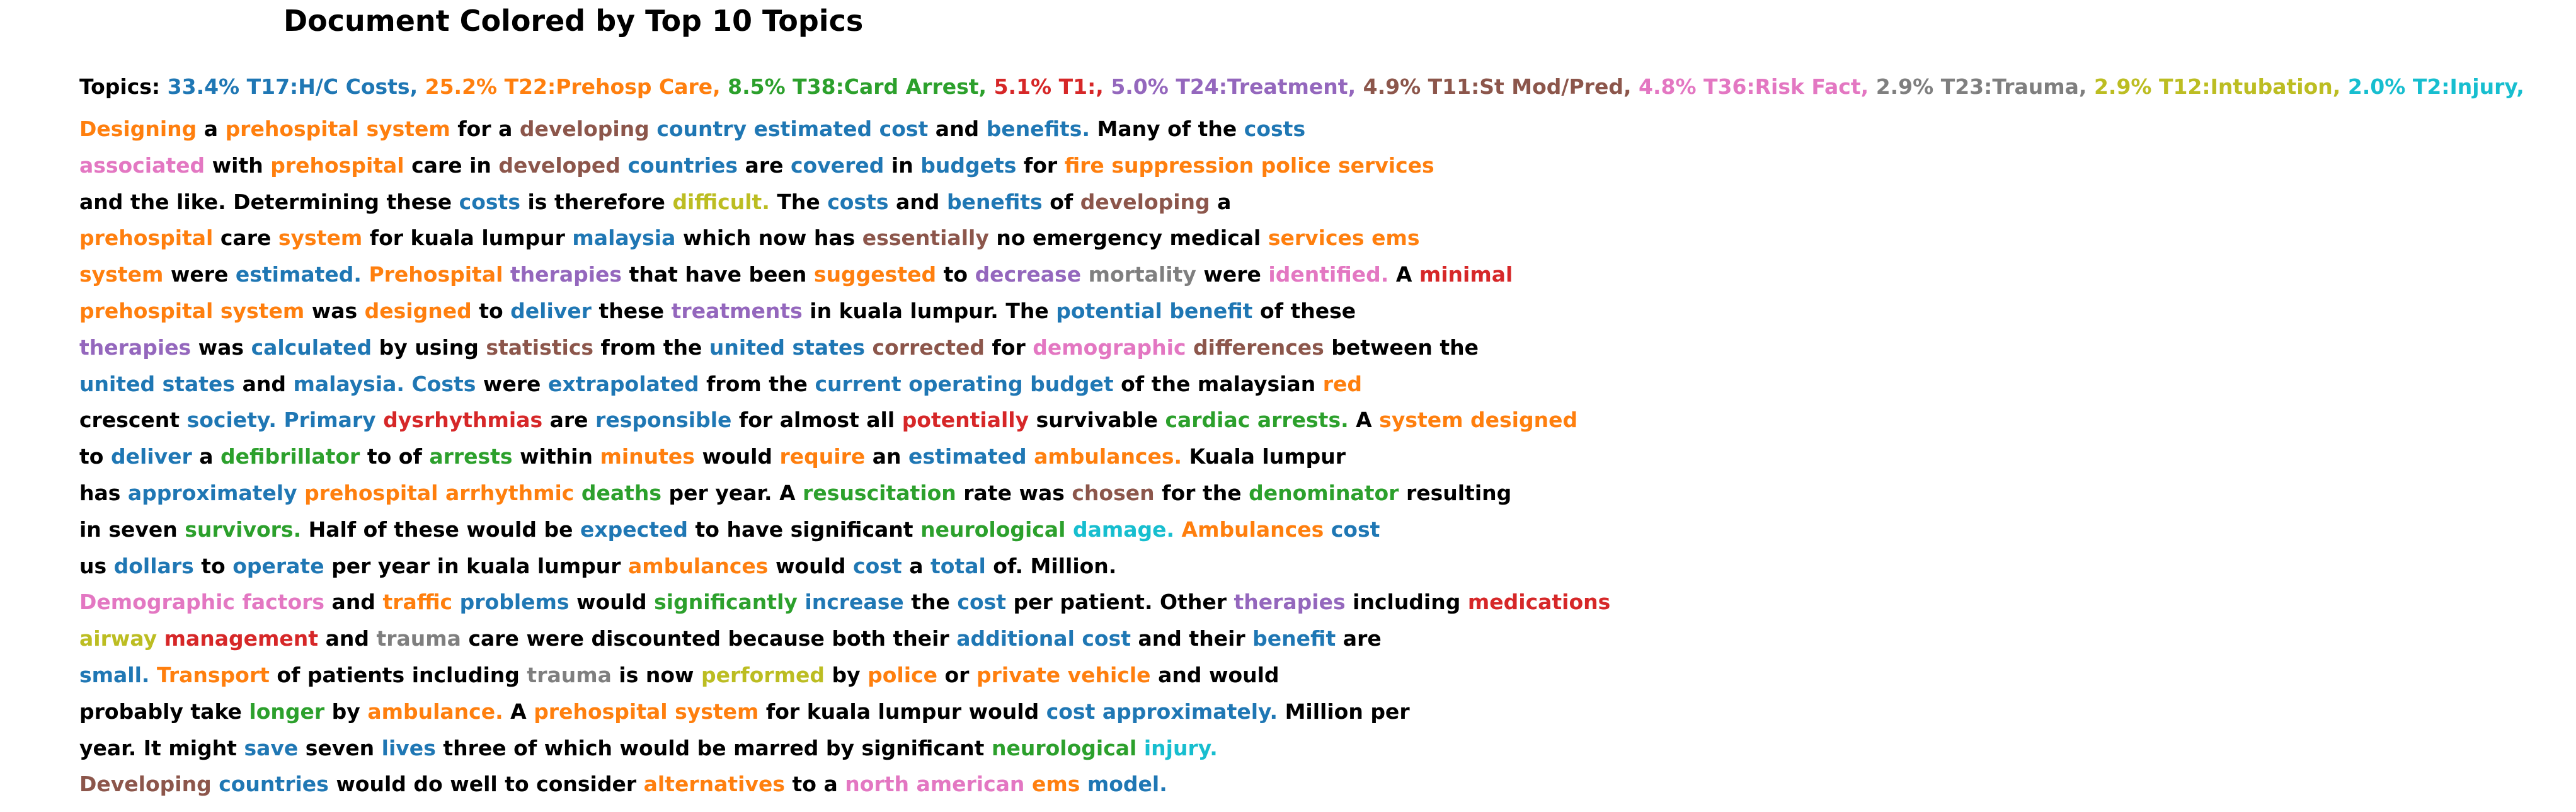  I want to click on document-word: patients, so click(356, 675).